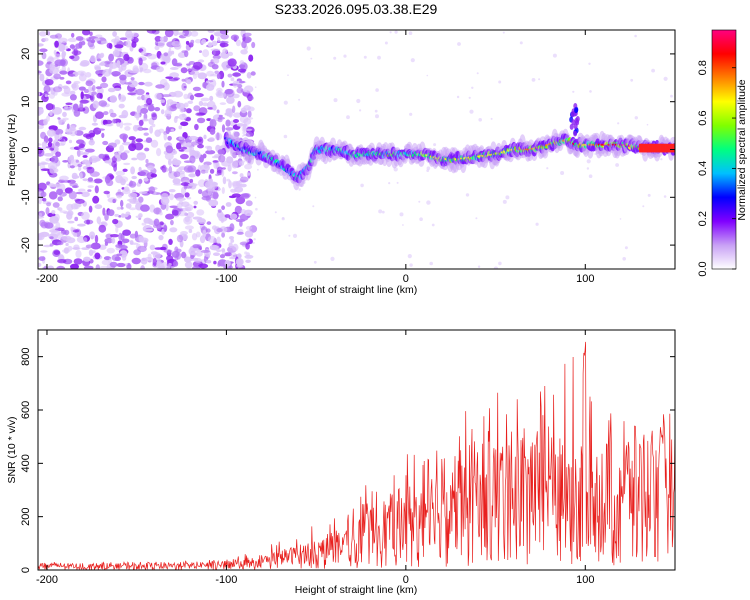  What do you see at coordinates (26, 410) in the screenshot?
I see `y-tick-label: 600` at bounding box center [26, 410].